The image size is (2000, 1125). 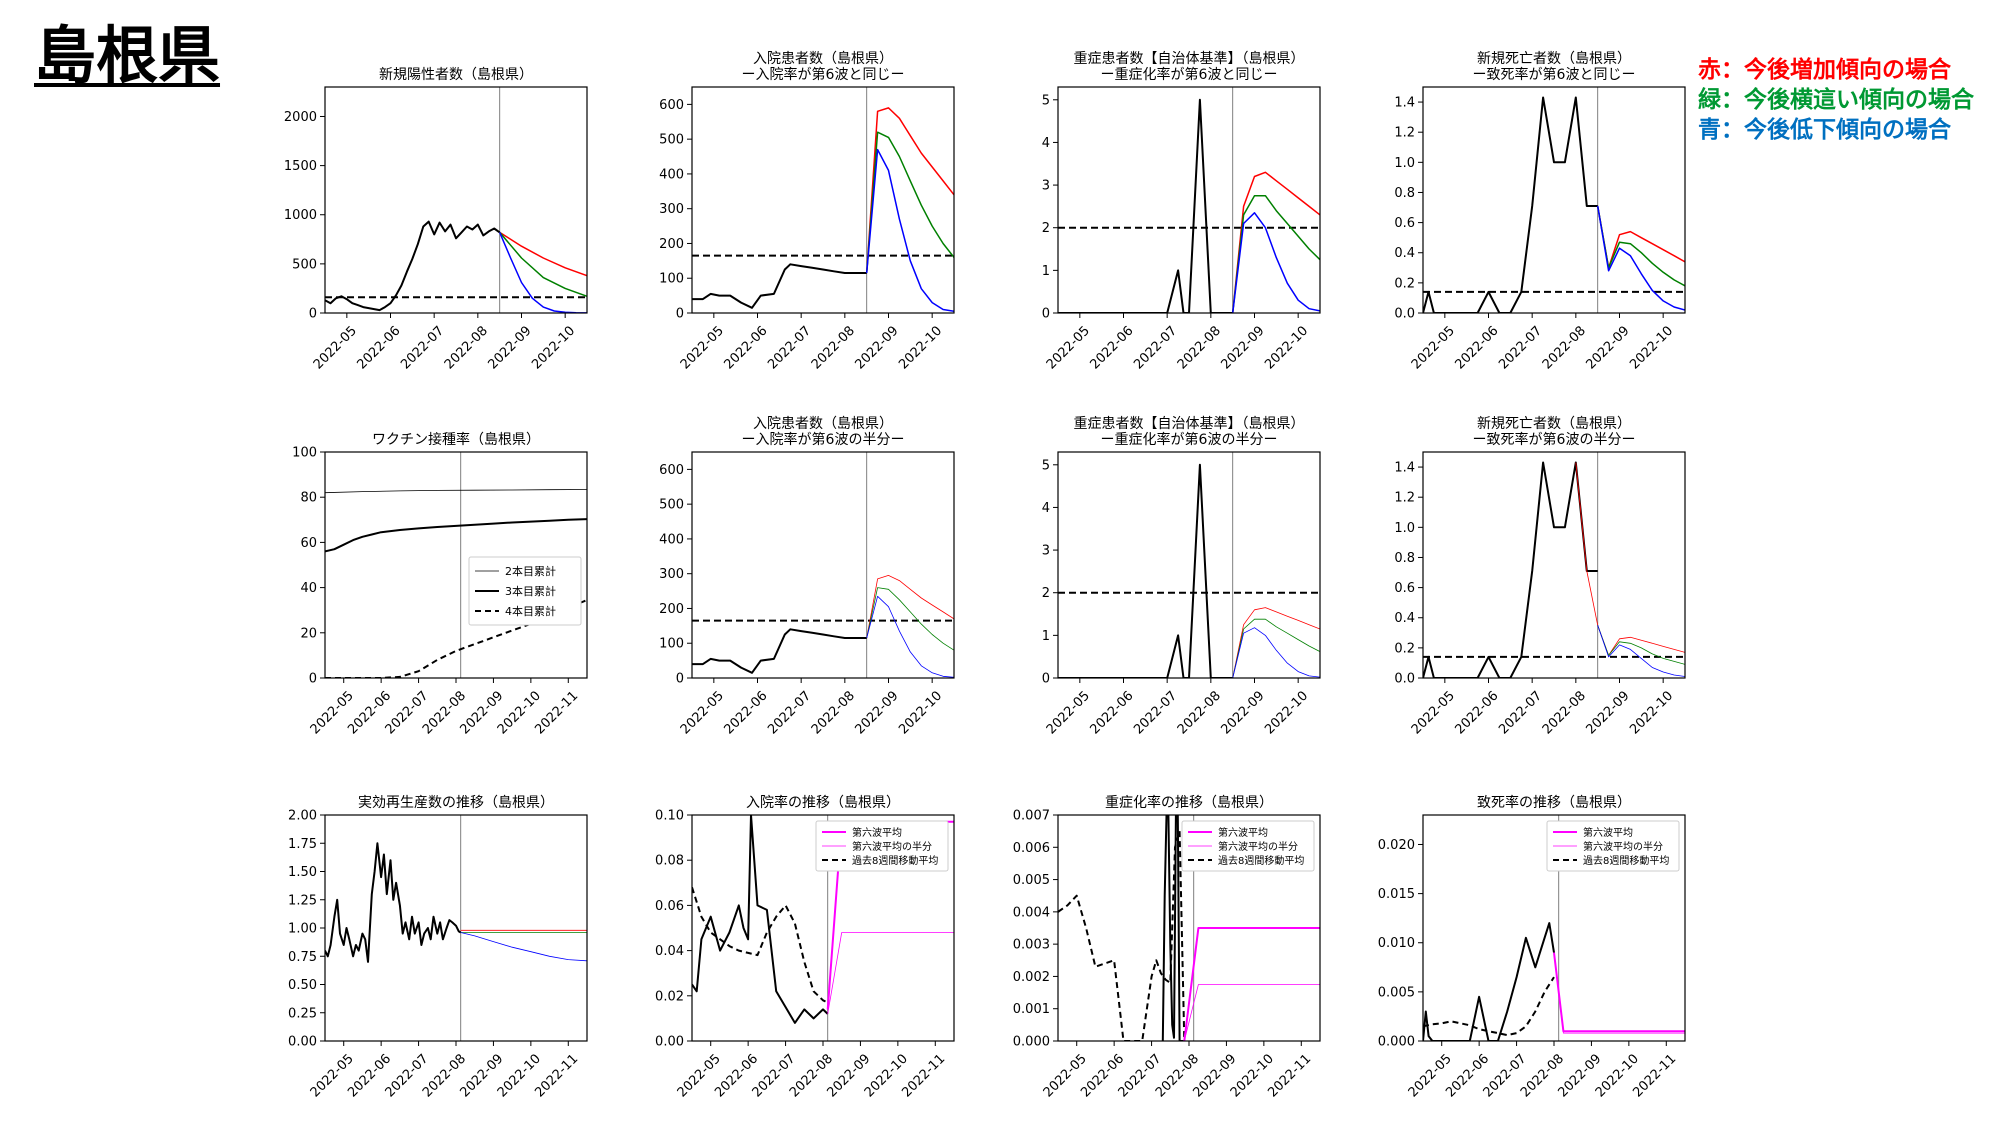 What do you see at coordinates (823, 74) in the screenshot?
I see `chart-title: ー入院率が第6波と同じー` at bounding box center [823, 74].